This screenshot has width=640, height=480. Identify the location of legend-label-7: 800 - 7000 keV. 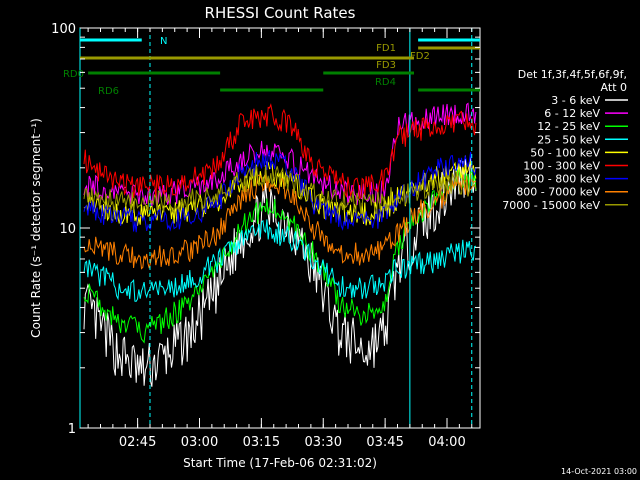
(558, 192).